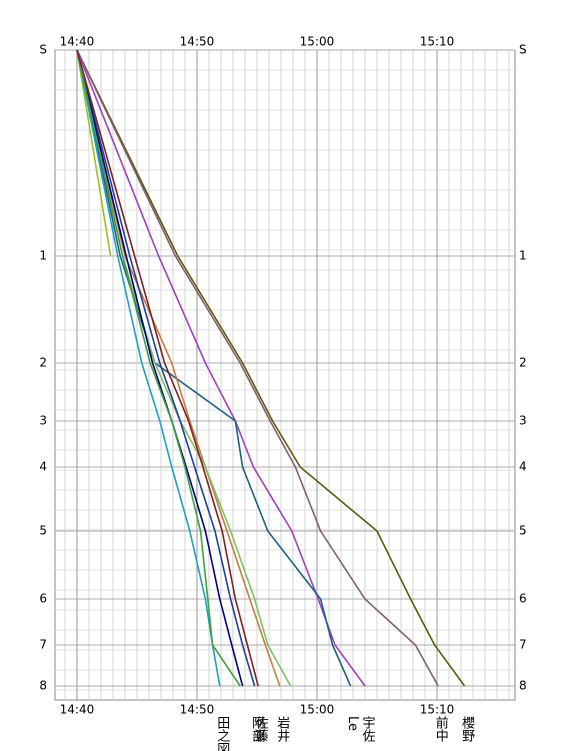 Image resolution: width=568 pixels, height=751 pixels. What do you see at coordinates (94, 153) in the screenshot?
I see `series-line` at bounding box center [94, 153].